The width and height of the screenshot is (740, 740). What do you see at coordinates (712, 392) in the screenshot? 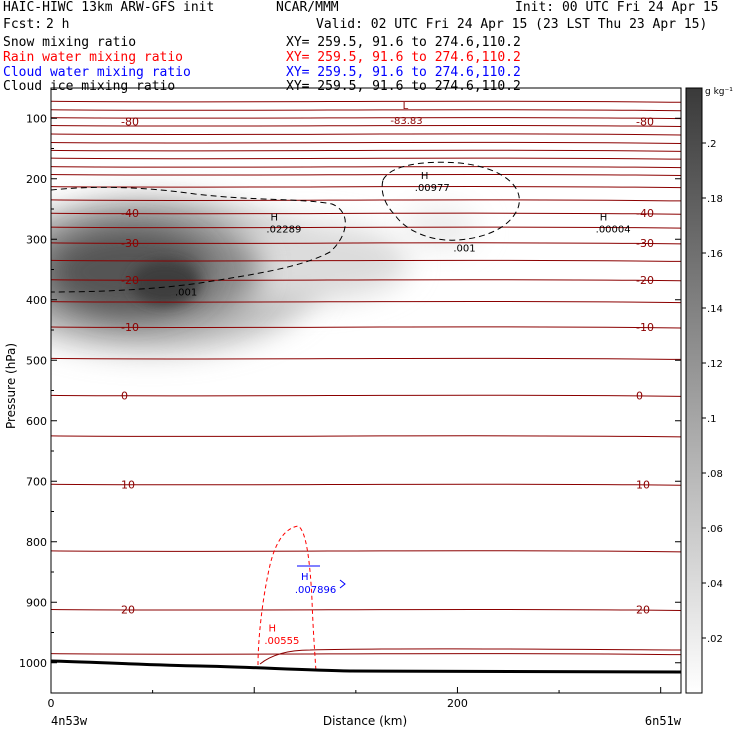
I see `colorbar-ticks: .02 .04 .06 .08 .1 .12 .14 .16 .18 .2` at bounding box center [712, 392].